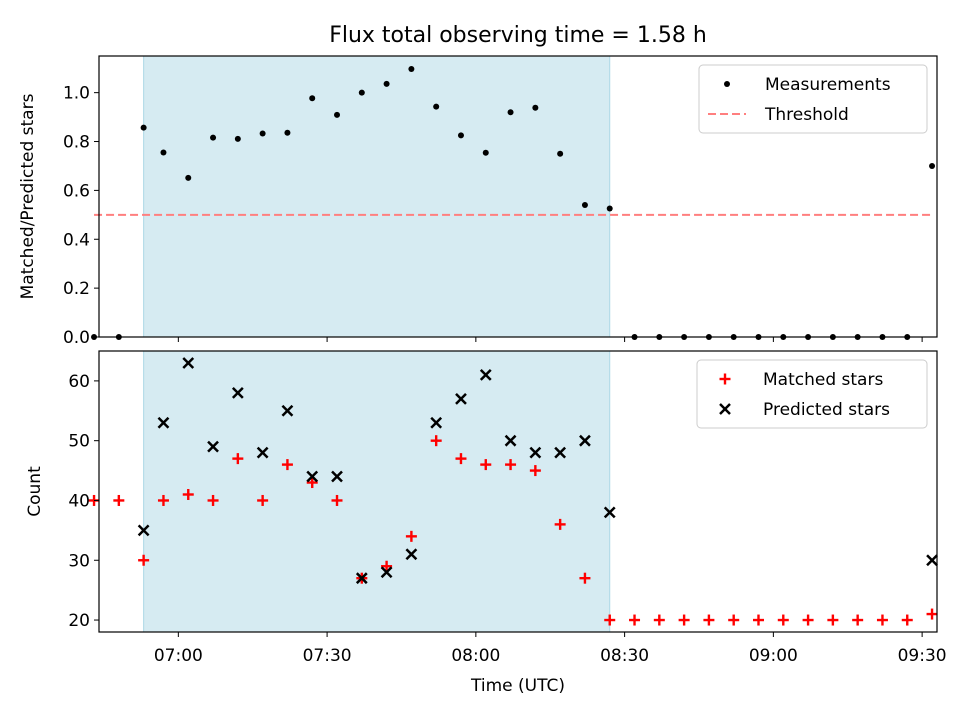  What do you see at coordinates (624, 656) in the screenshot?
I see `x-tick-label: 08:30` at bounding box center [624, 656].